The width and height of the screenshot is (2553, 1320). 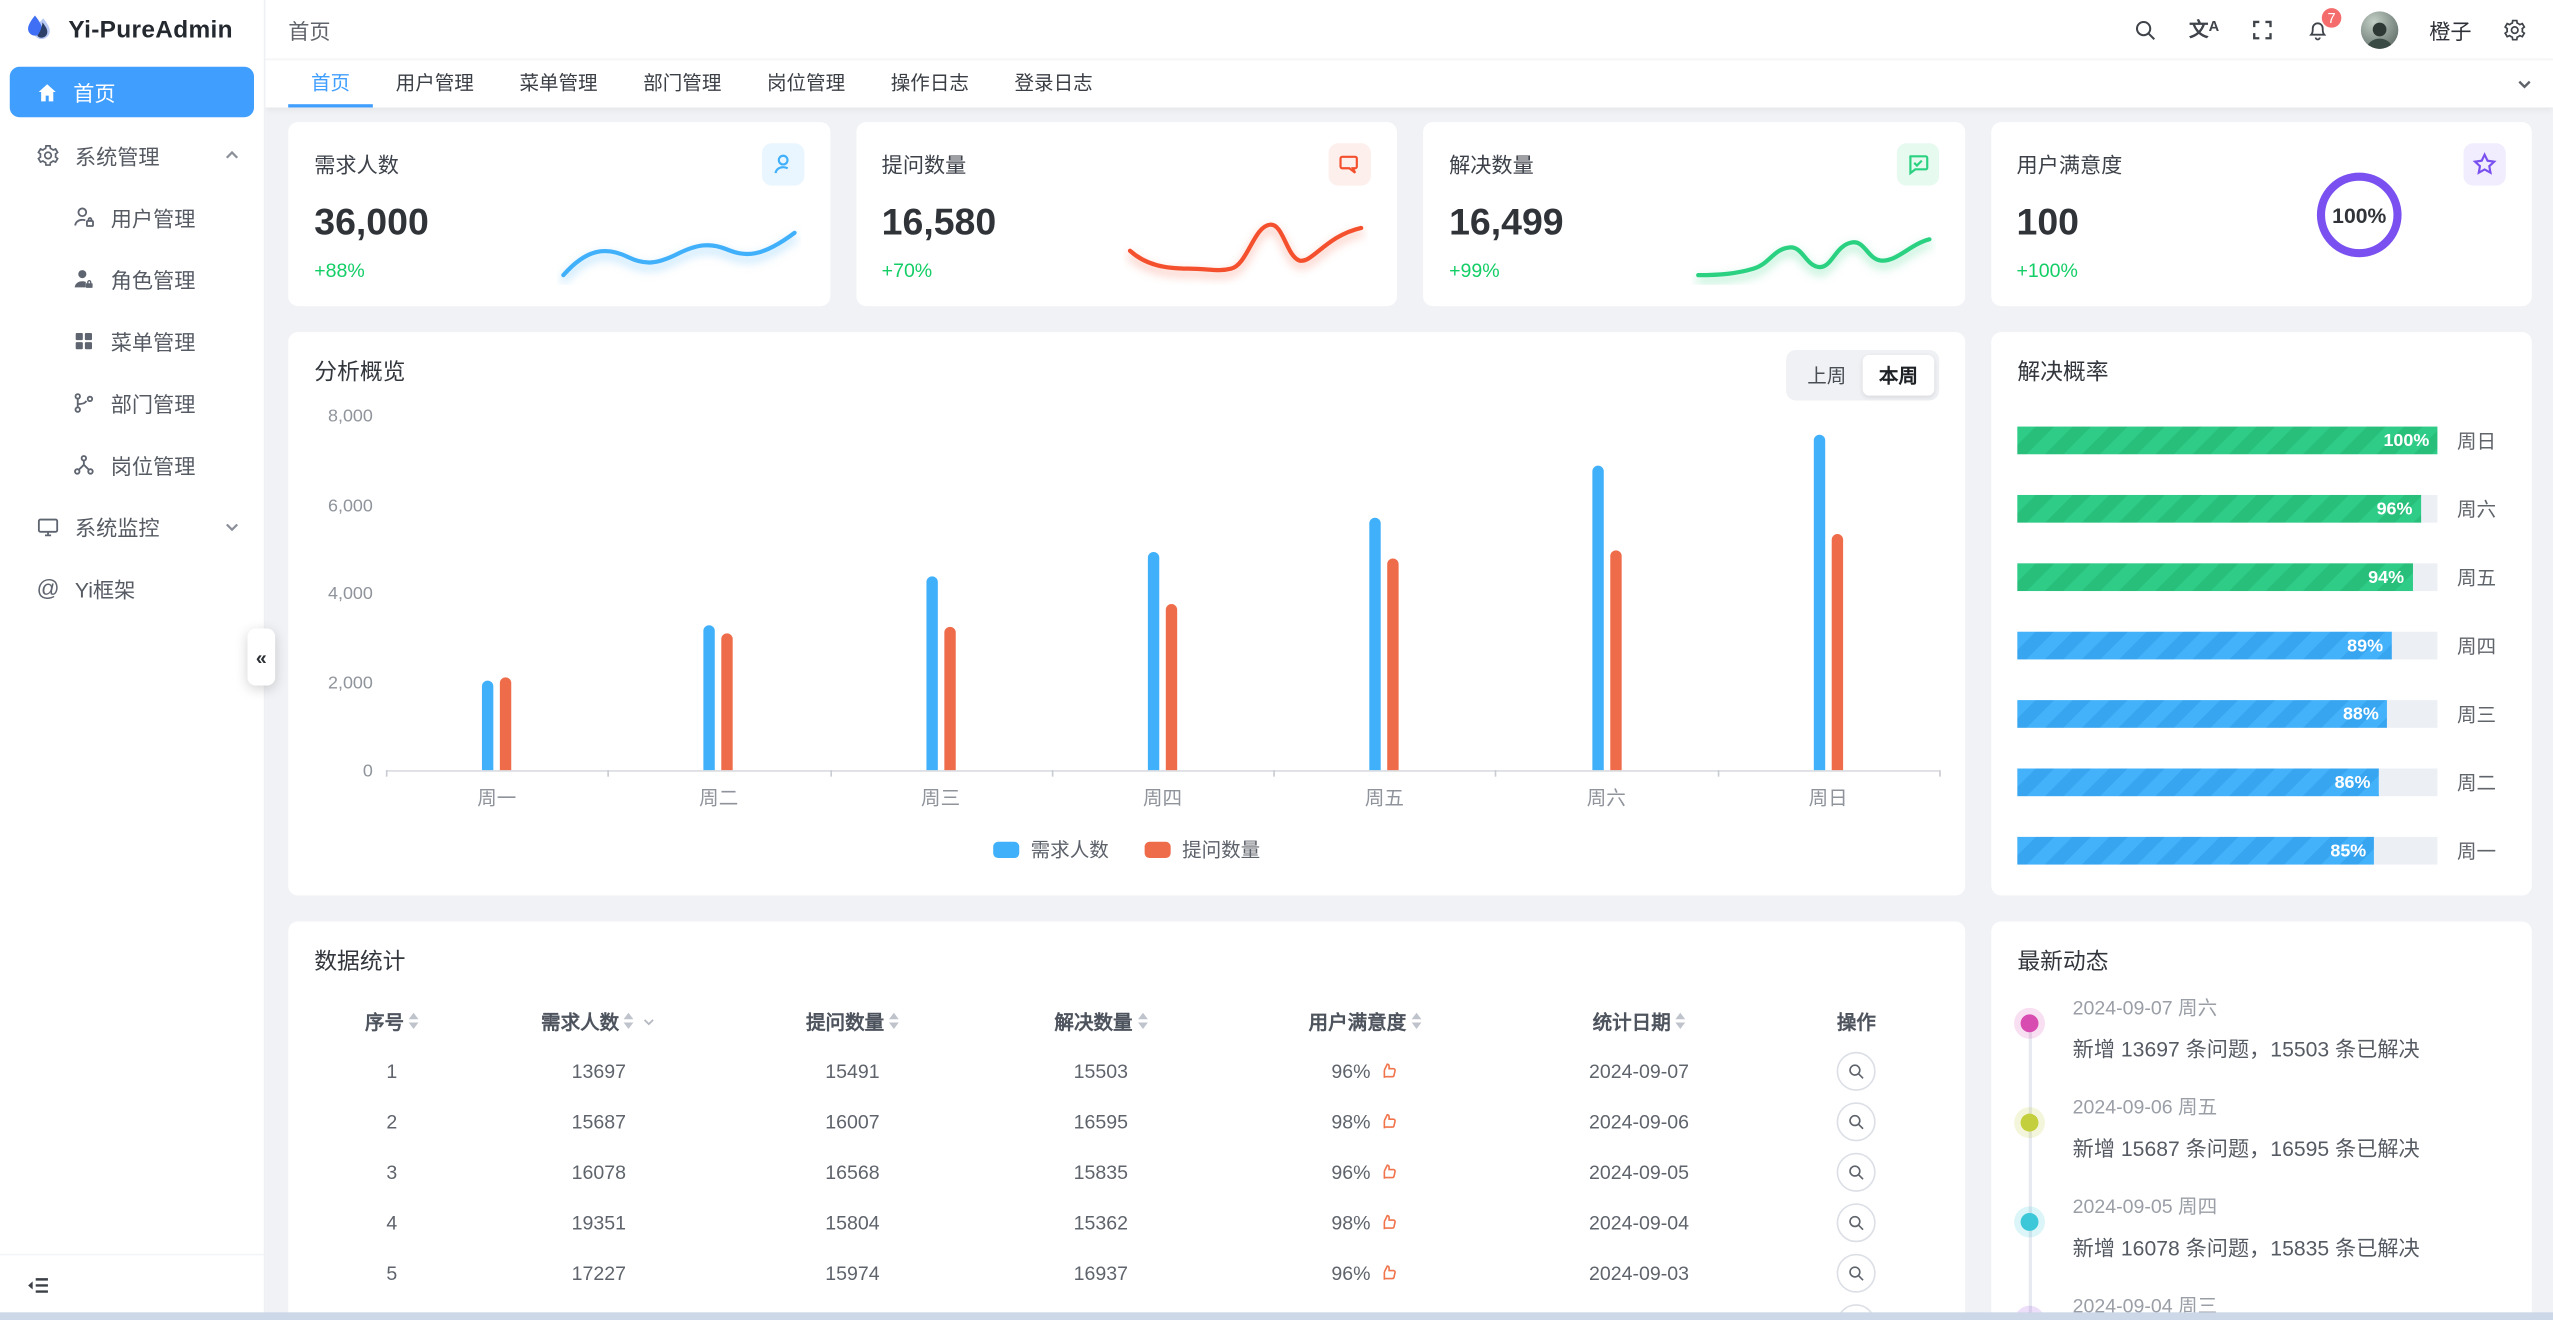 I want to click on column-header-解决数量: 解决数量, so click(x=1101, y=1021).